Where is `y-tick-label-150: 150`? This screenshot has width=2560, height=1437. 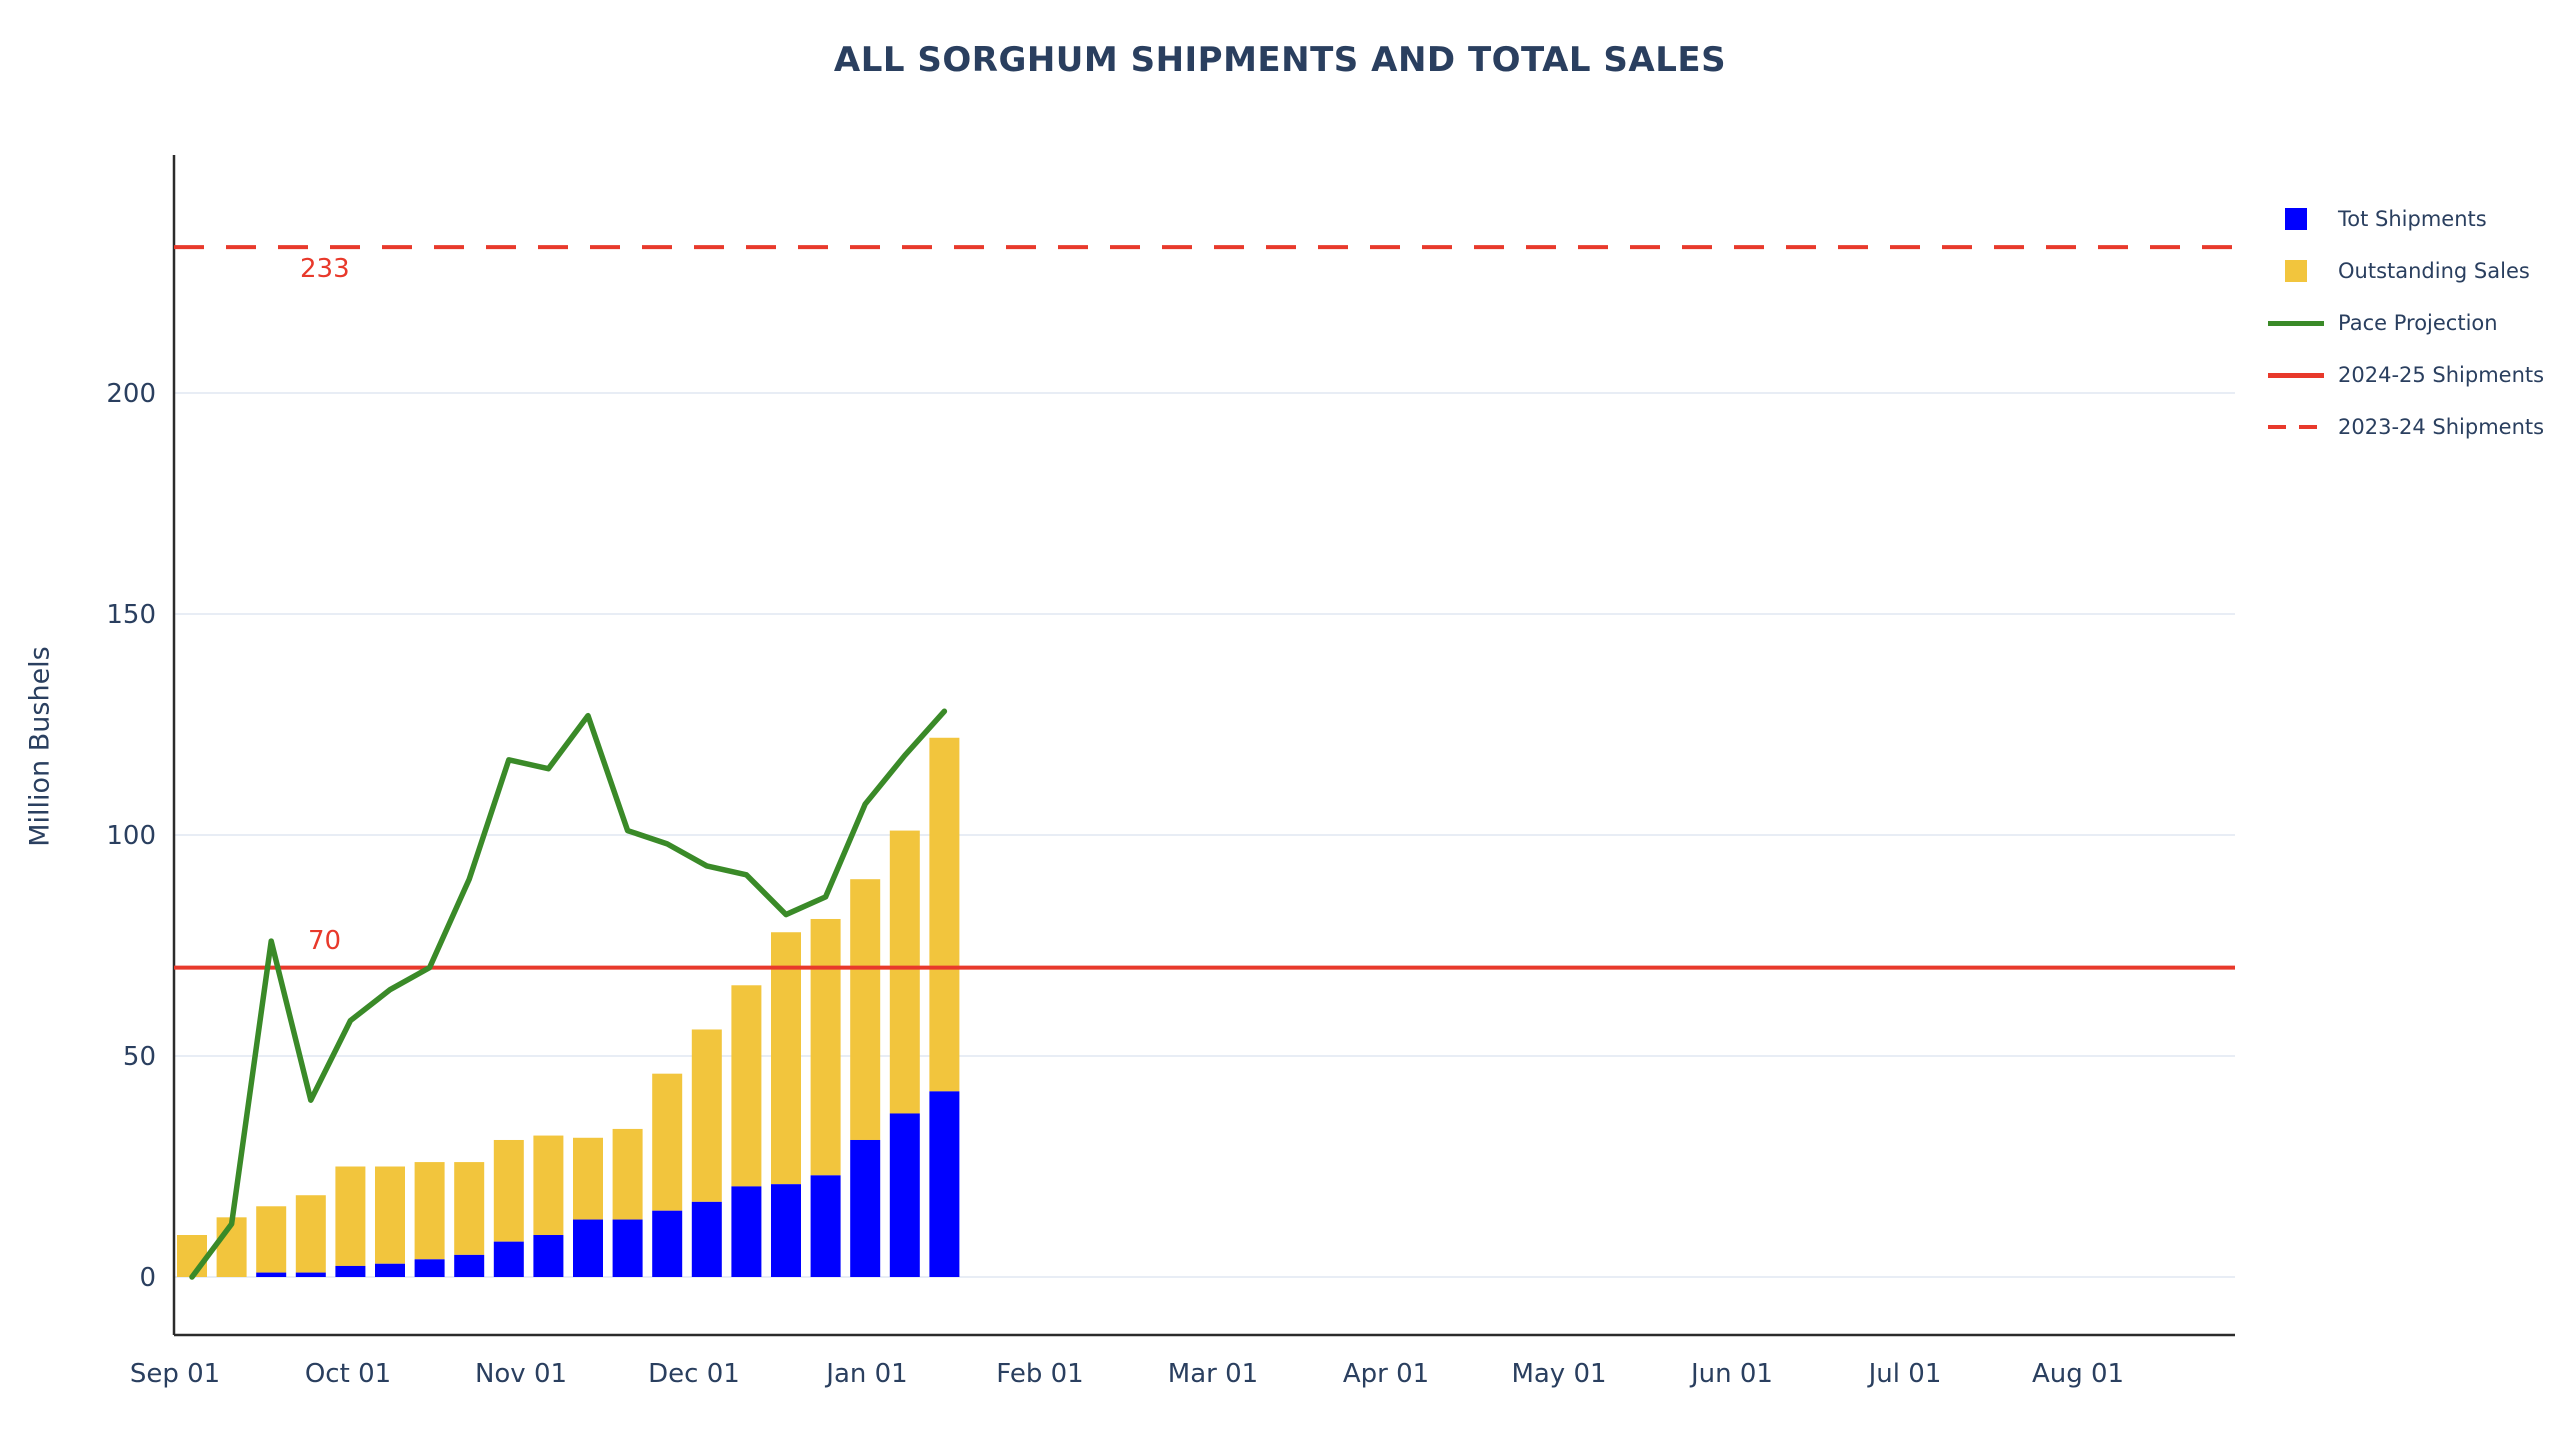 y-tick-label-150: 150 is located at coordinates (131, 615).